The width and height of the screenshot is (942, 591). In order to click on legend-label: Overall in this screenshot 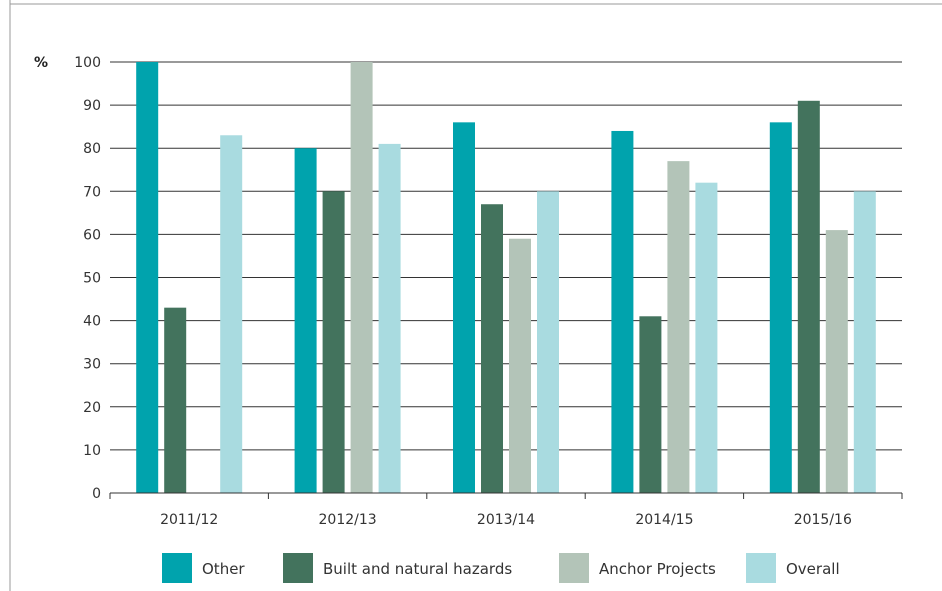, I will do `click(813, 569)`.